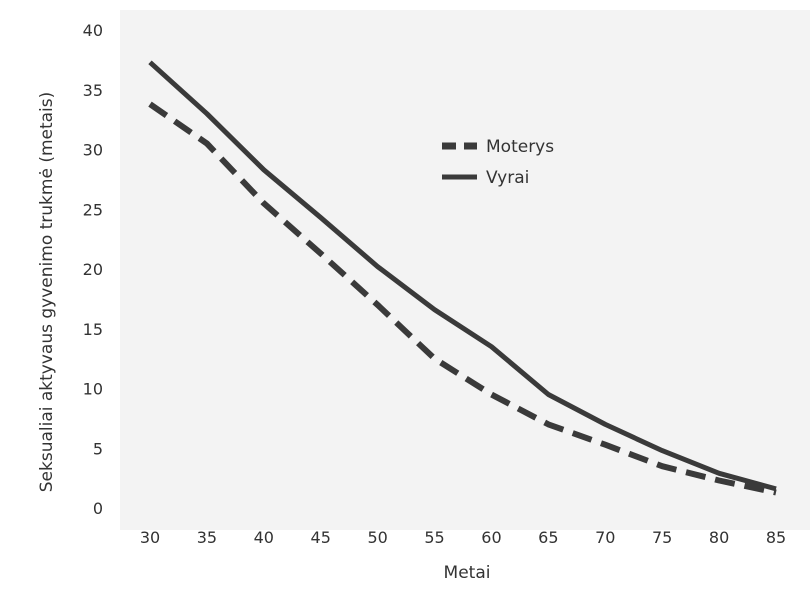  Describe the element at coordinates (776, 537) in the screenshot. I see `x-tick-label: 85` at that location.